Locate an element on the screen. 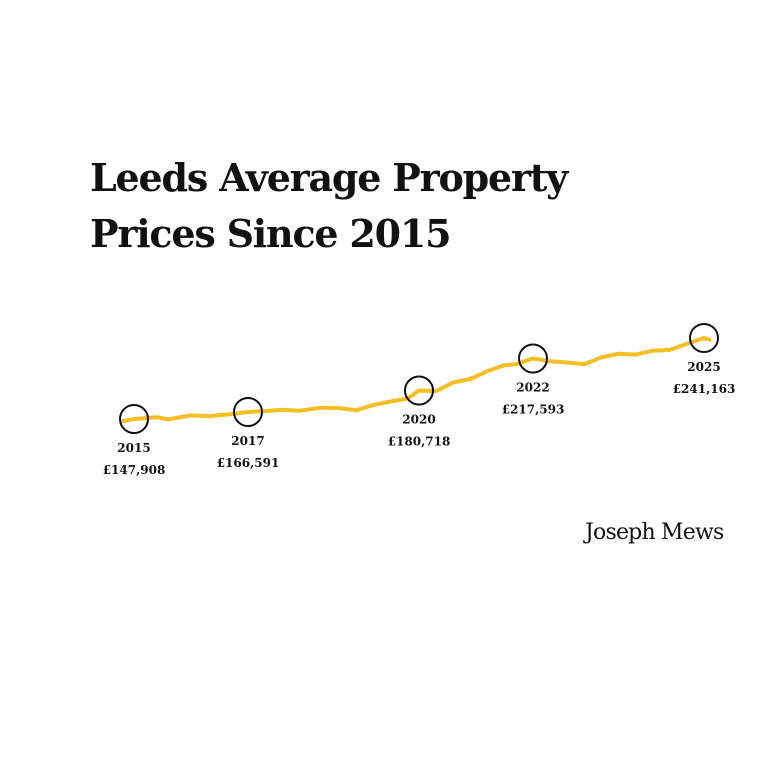  chart-title-line-1: Leeds Average Property is located at coordinates (329, 177).